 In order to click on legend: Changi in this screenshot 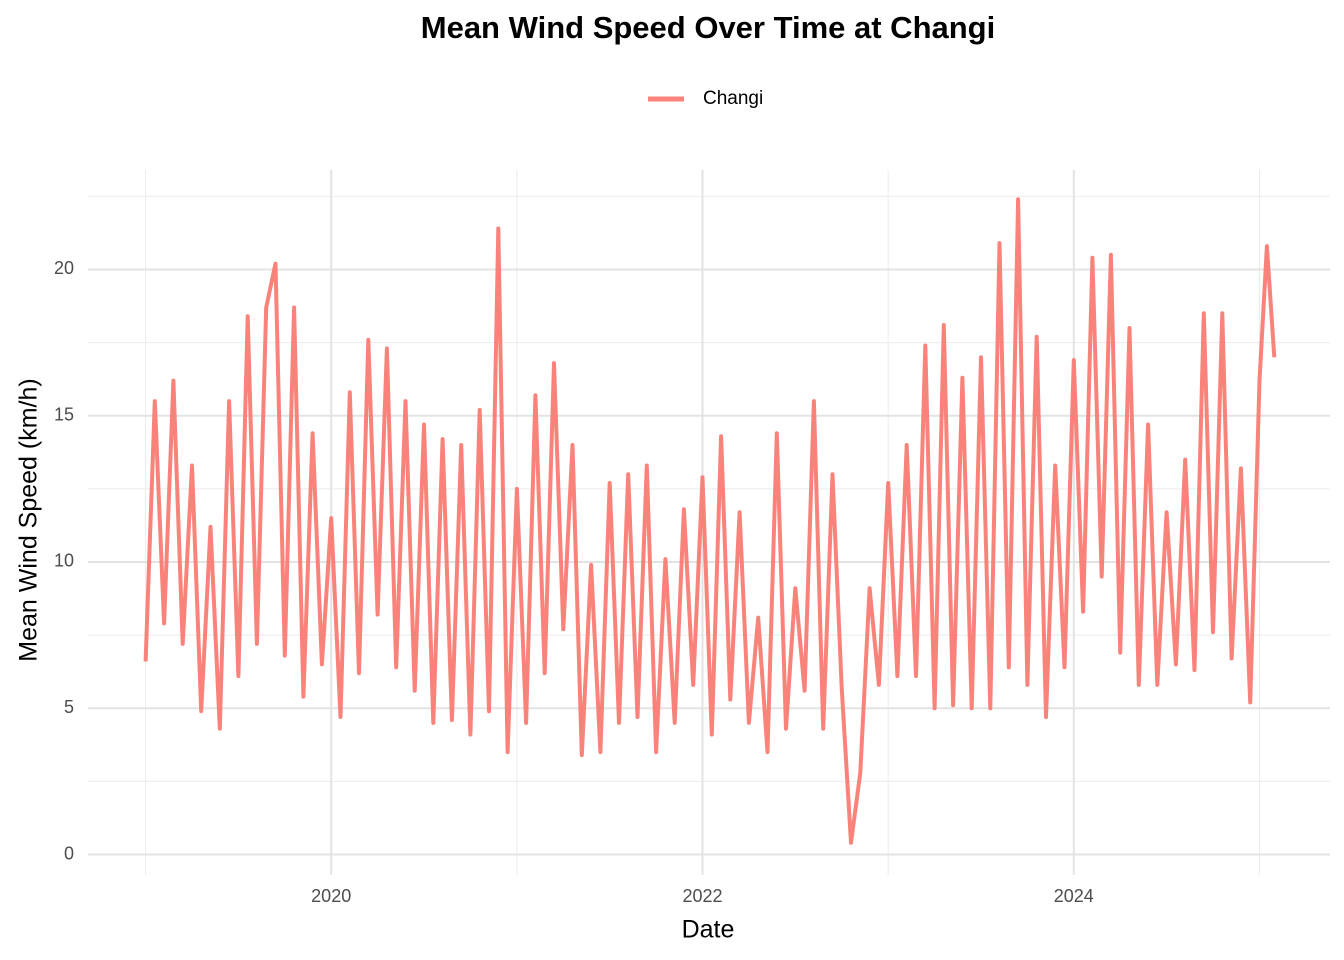, I will do `click(705, 98)`.